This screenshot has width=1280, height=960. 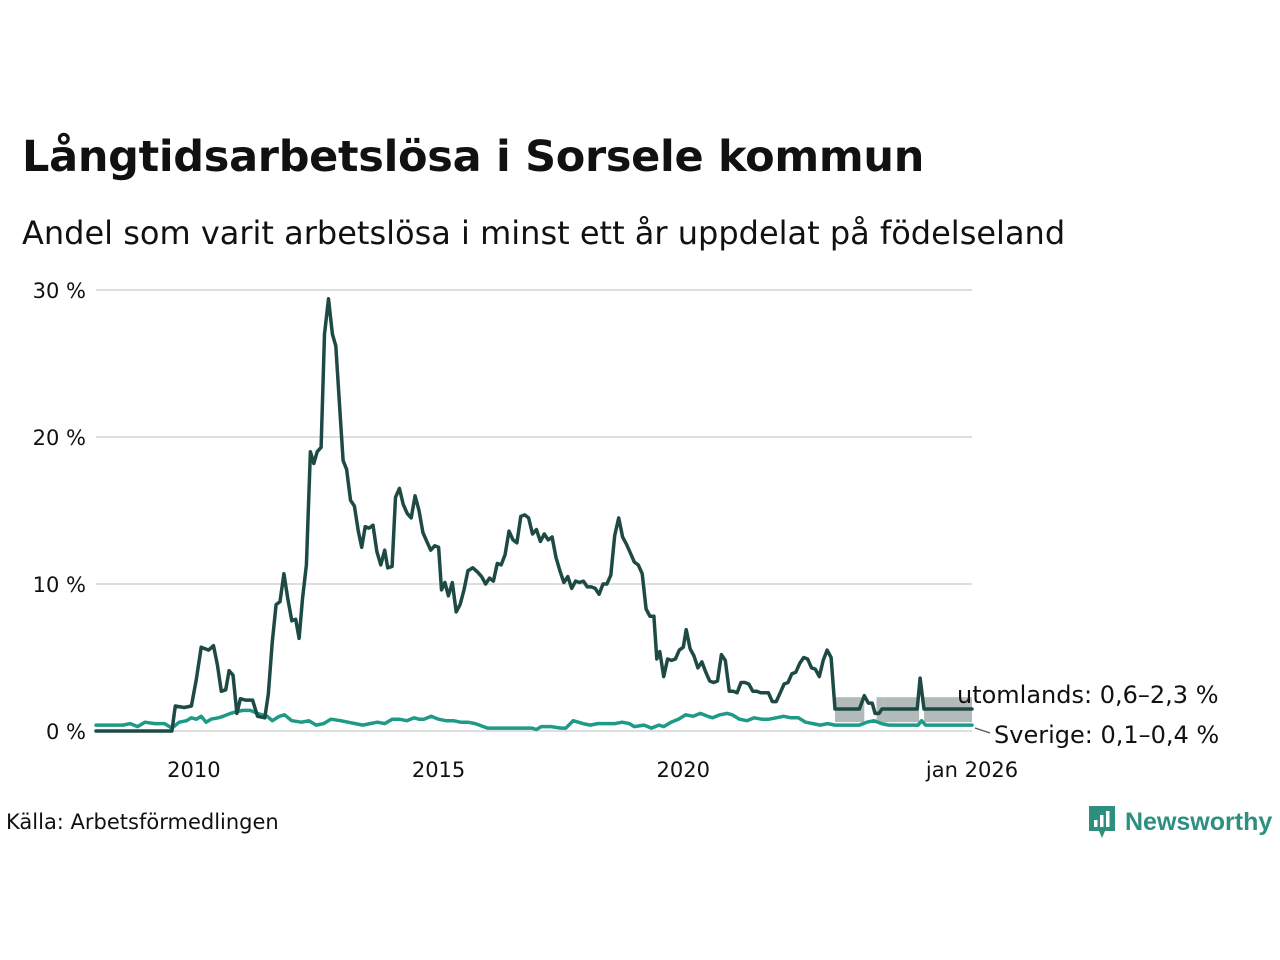 What do you see at coordinates (59, 438) in the screenshot?
I see `y-tick-label: 20 %` at bounding box center [59, 438].